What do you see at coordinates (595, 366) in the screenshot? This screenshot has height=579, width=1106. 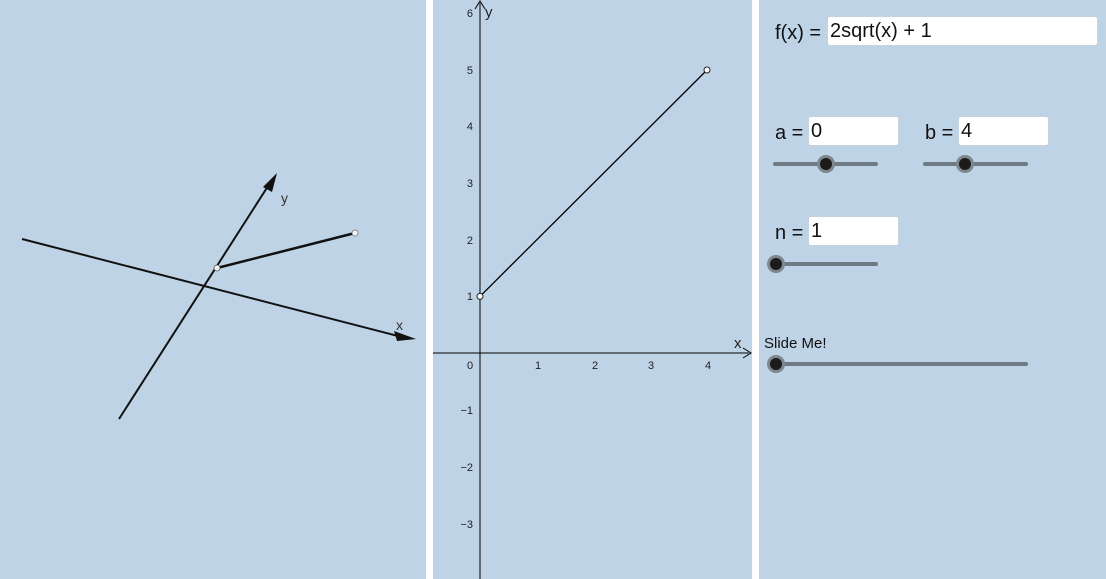 I see `graph-x-tick-label: 2` at bounding box center [595, 366].